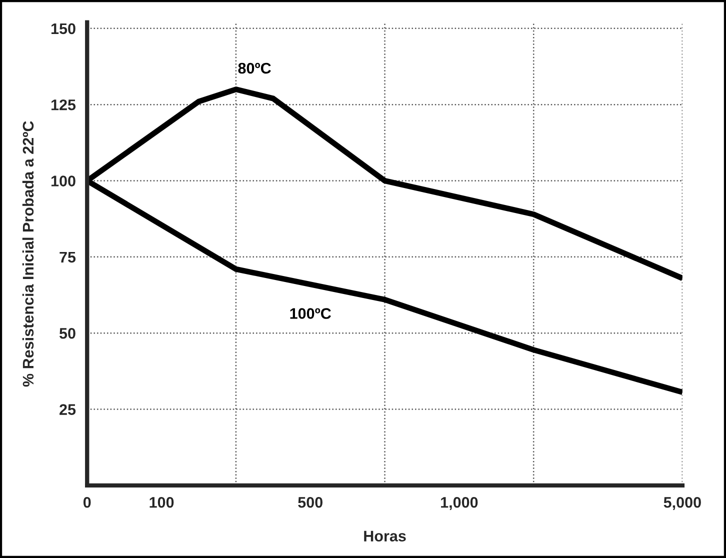 The image size is (726, 558). Describe the element at coordinates (68, 257) in the screenshot. I see `y-tick-label: 75` at that location.